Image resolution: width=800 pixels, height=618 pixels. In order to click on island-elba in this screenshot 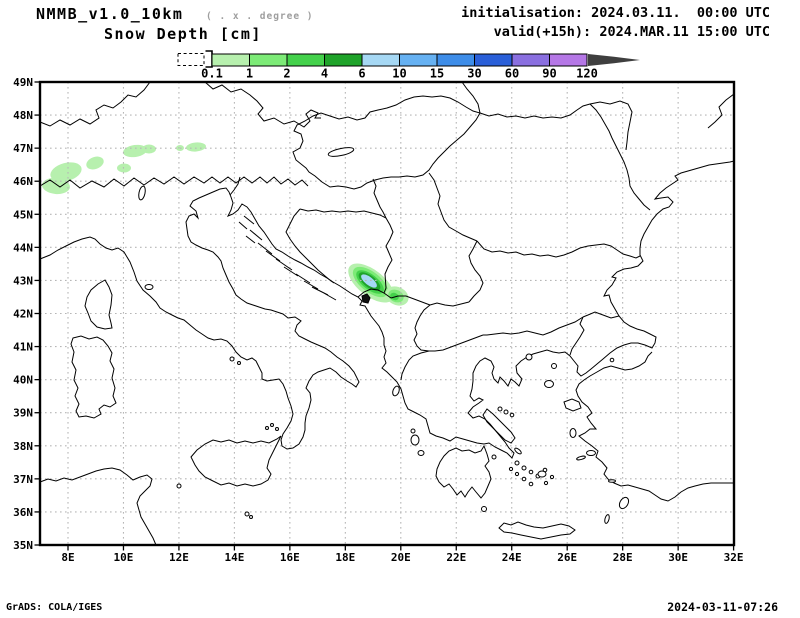, I will do `click(149, 287)`.